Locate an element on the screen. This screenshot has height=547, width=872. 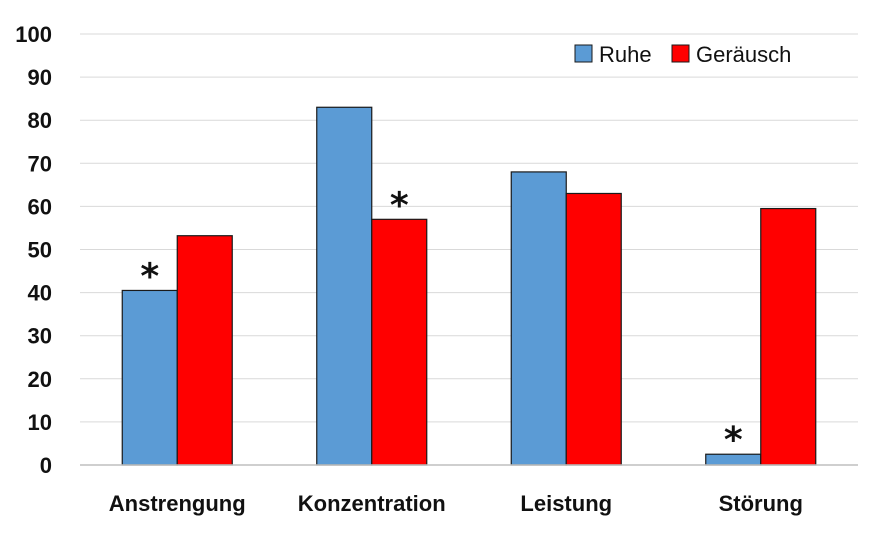
y-tick-label: 40 is located at coordinates (40, 293).